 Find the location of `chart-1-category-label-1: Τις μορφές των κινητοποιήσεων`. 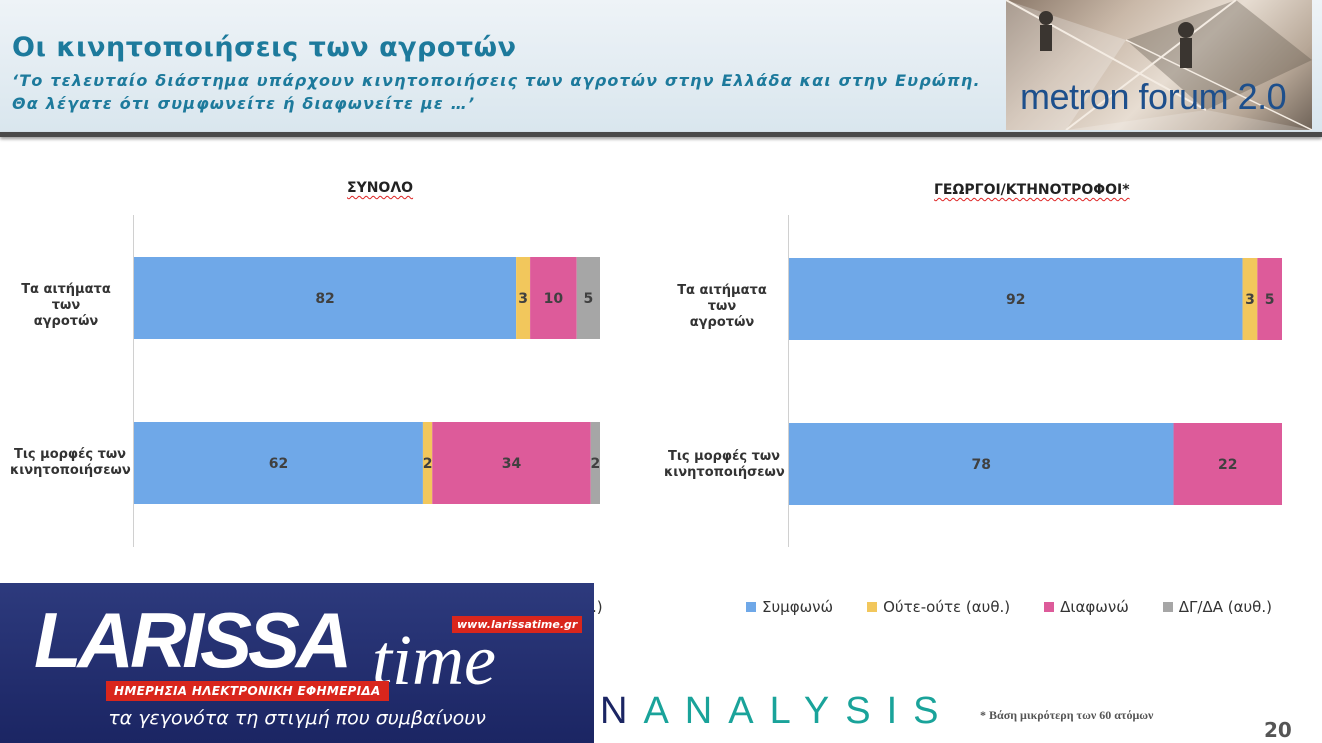

chart-1-category-label-1: Τις μορφές των κινητοποιήσεων is located at coordinates (70, 463).